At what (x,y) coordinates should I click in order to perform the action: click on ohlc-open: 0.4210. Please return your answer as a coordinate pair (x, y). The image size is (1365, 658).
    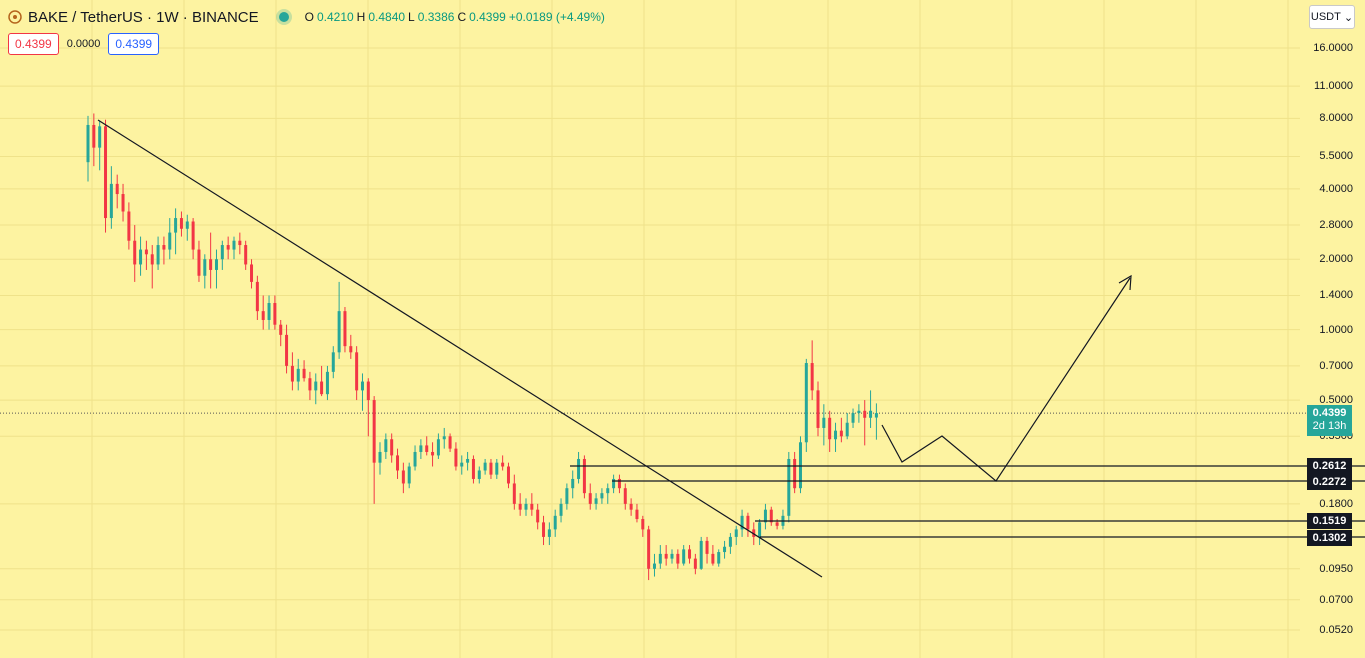
    Looking at the image, I should click on (335, 17).